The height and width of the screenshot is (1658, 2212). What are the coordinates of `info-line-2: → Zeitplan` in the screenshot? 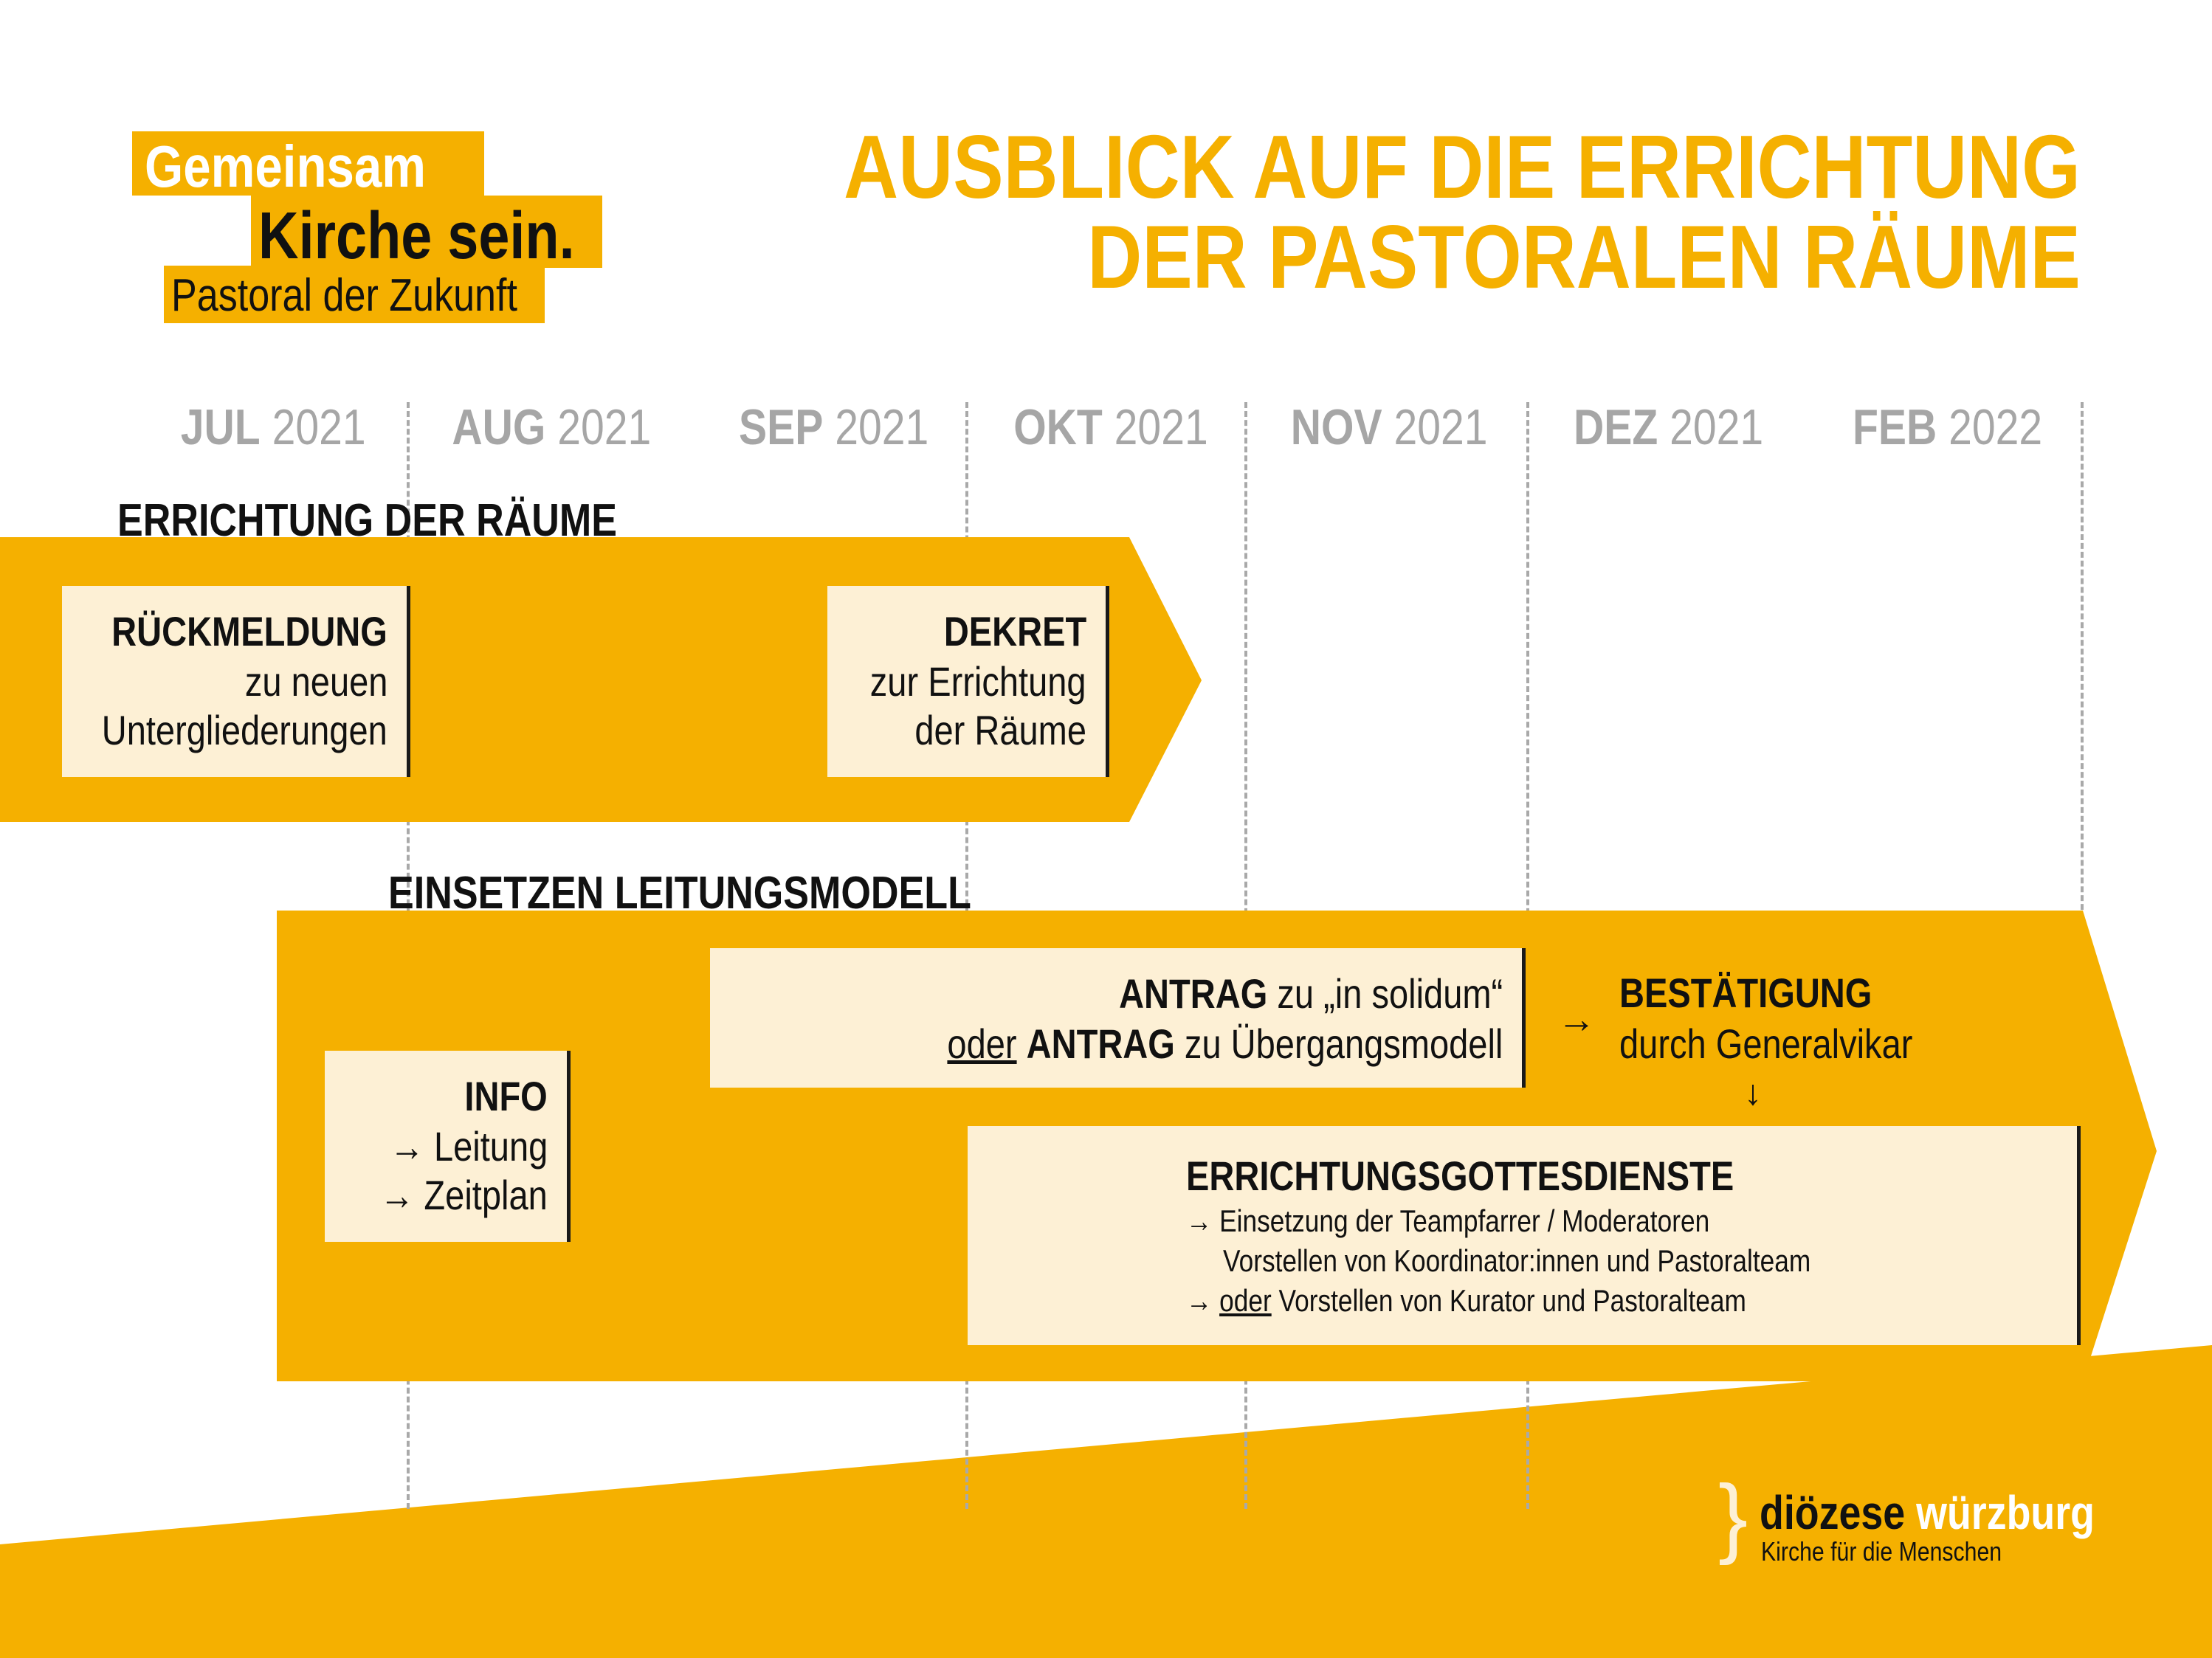 It's located at (463, 1195).